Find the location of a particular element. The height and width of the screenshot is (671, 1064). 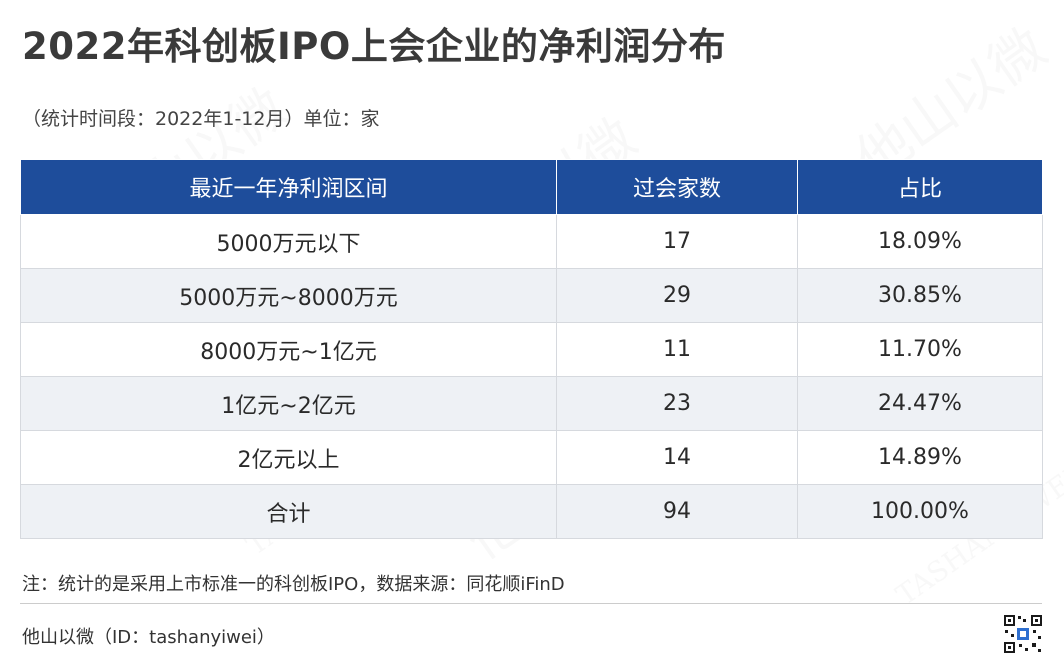

table-row: 8000万元~1亿元 11 11.70% is located at coordinates (531, 349).